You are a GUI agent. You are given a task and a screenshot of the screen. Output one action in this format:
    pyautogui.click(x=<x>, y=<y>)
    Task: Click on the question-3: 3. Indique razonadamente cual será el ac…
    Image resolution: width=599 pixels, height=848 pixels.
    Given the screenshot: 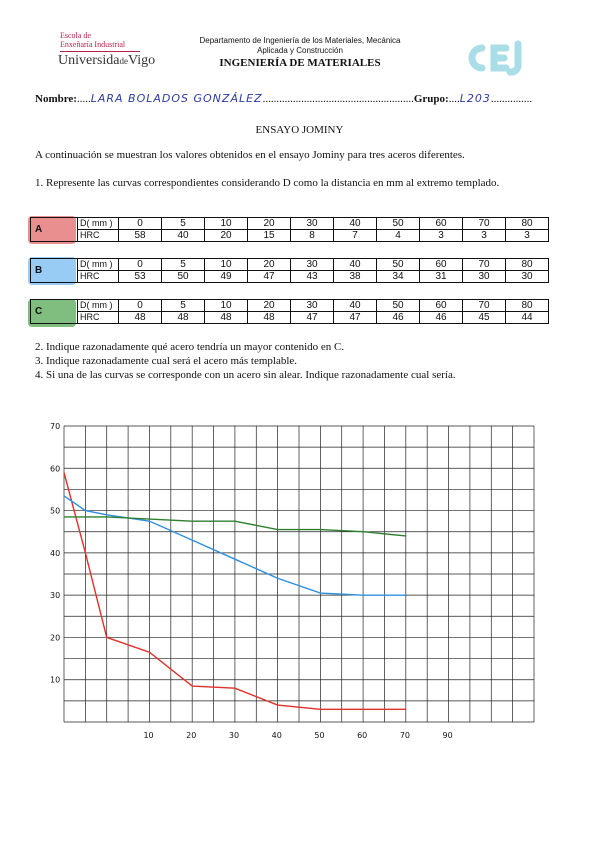 What is the action you would take?
    pyautogui.click(x=166, y=361)
    